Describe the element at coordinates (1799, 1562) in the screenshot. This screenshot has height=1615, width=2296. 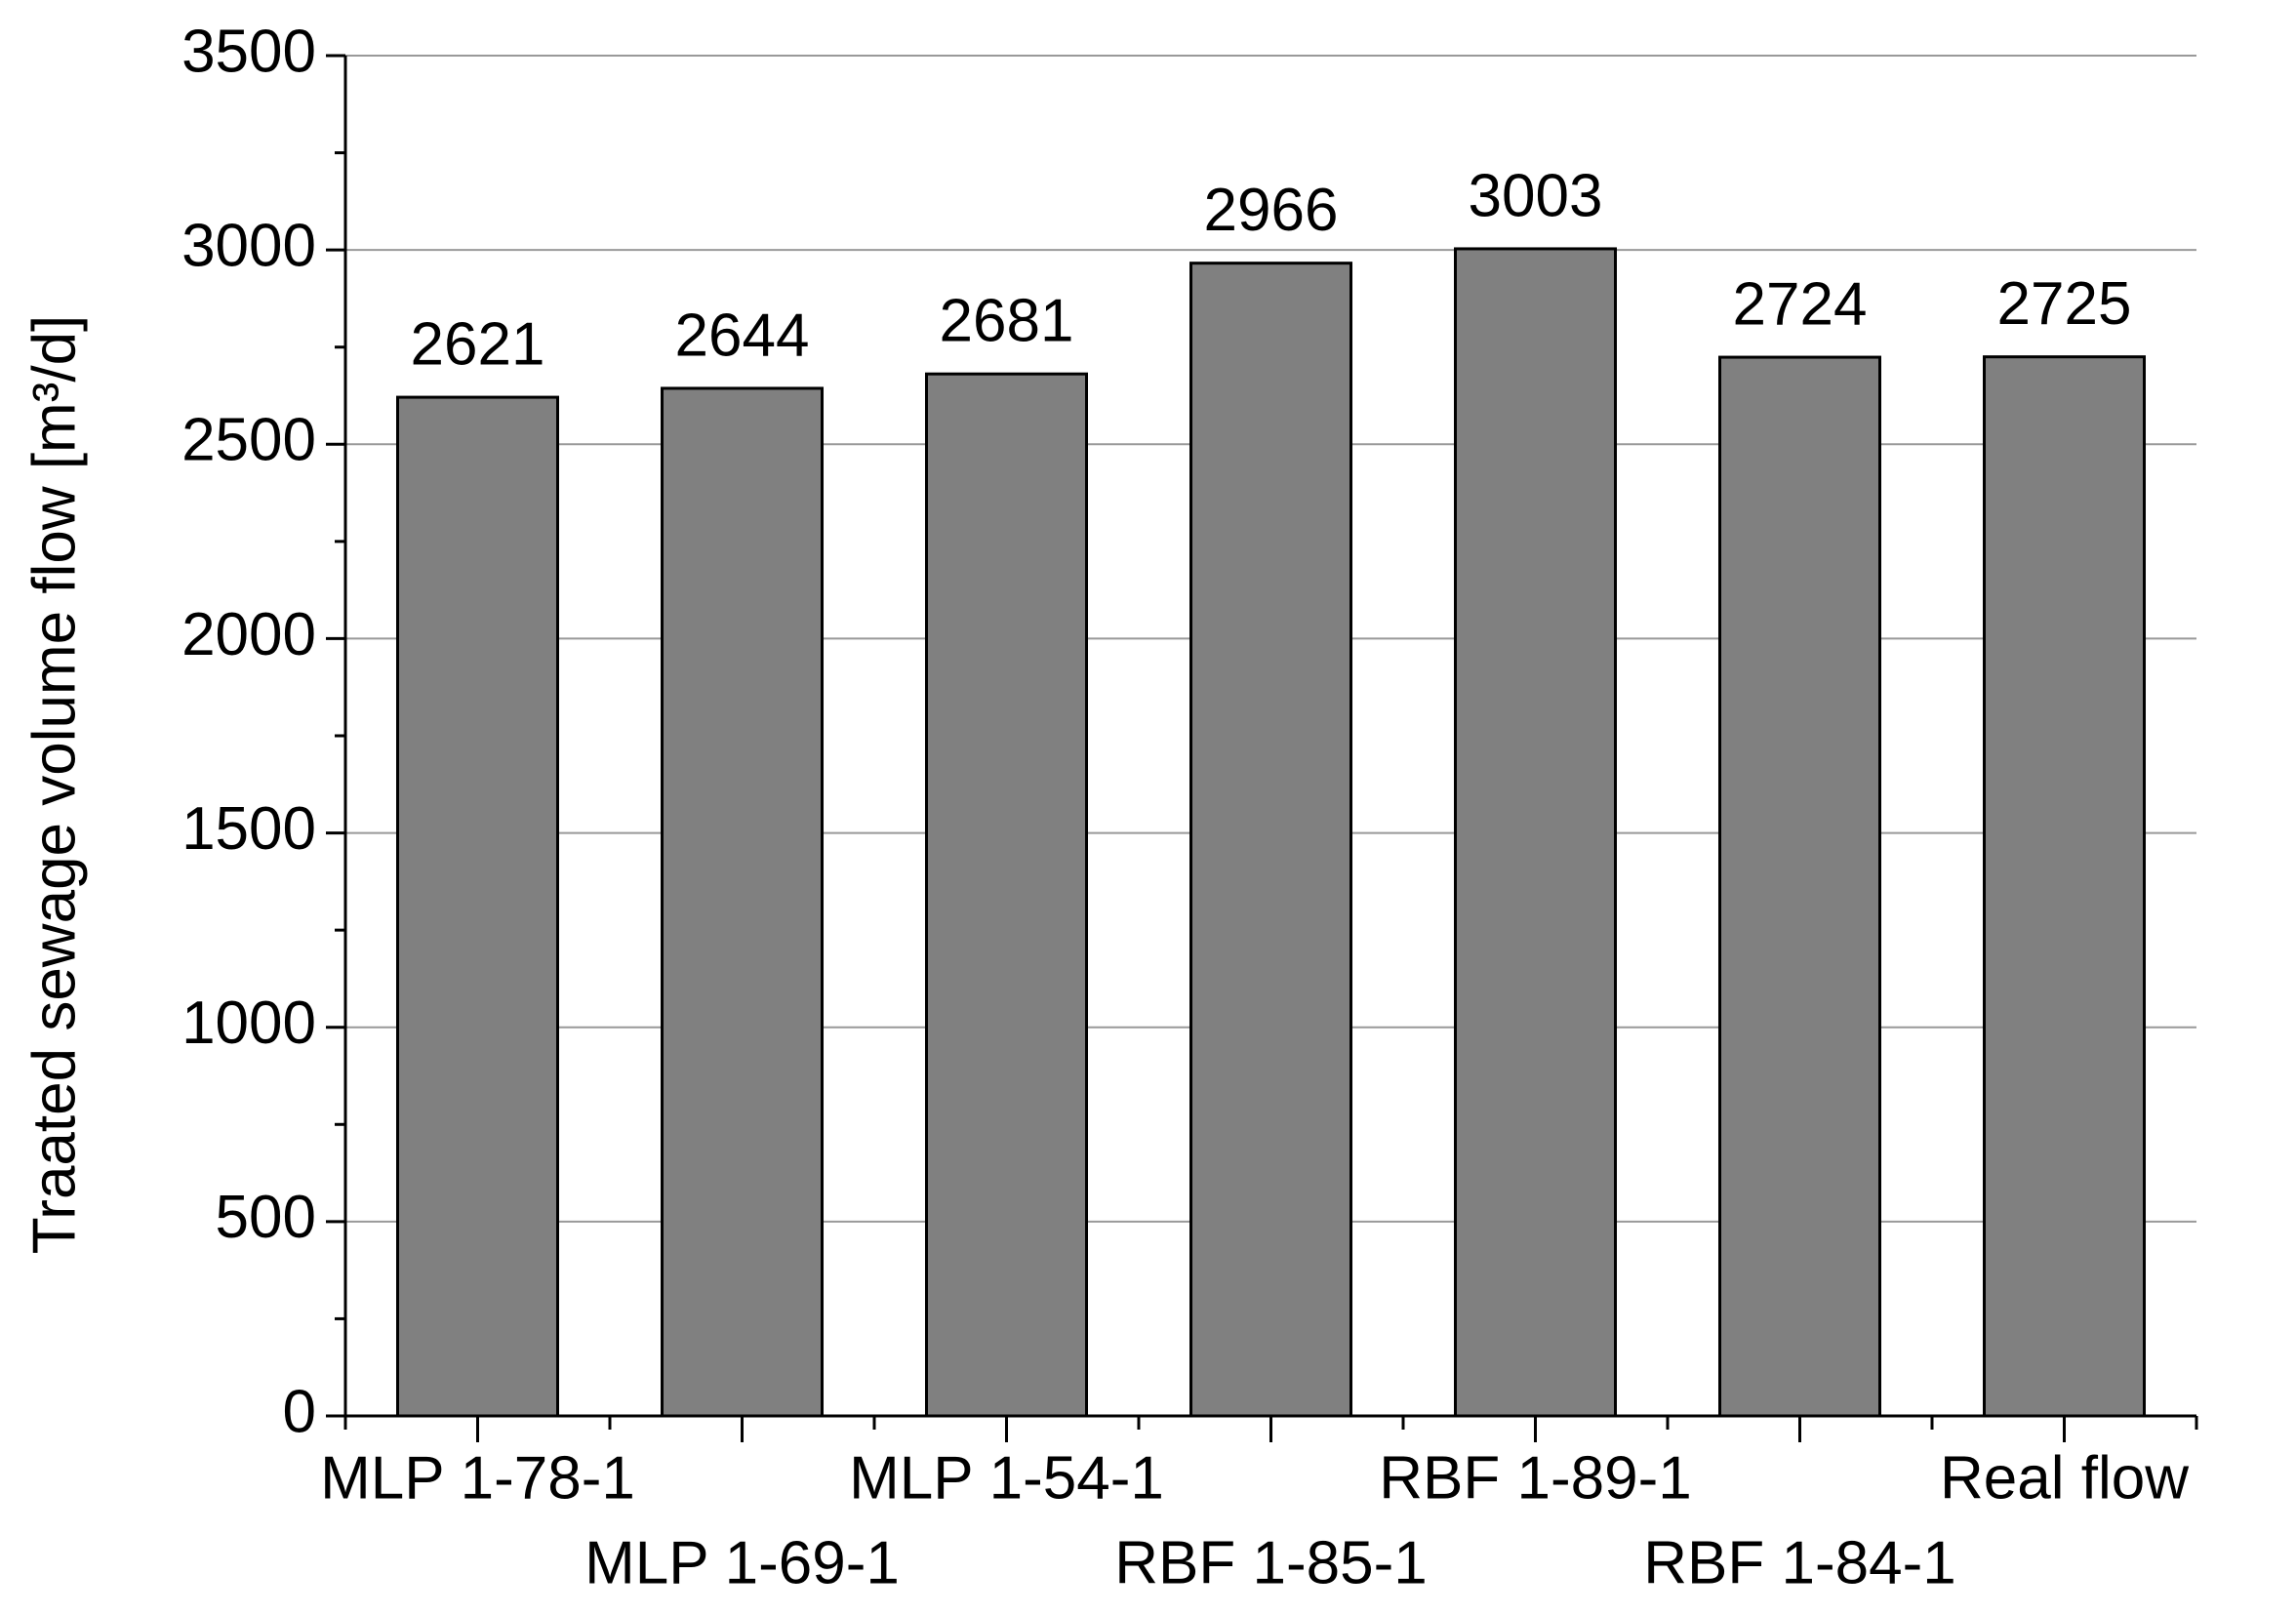
I see `x-tick-label: RBF 1-84-1` at that location.